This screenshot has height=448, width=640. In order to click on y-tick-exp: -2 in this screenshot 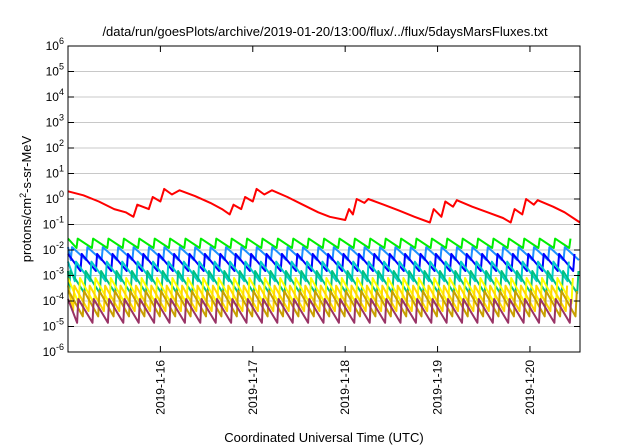, I will do `click(60, 245)`.